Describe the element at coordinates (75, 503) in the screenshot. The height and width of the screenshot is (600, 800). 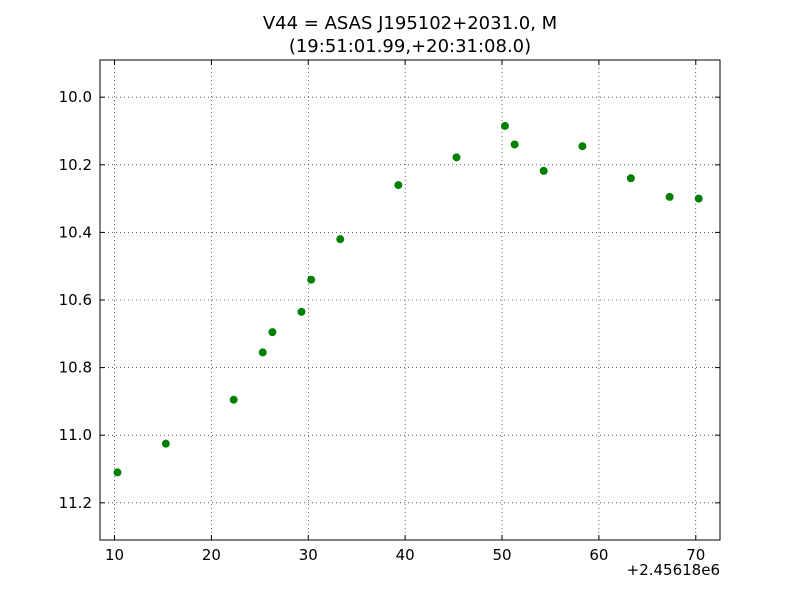
I see `y-tick-label: 11.2` at that location.